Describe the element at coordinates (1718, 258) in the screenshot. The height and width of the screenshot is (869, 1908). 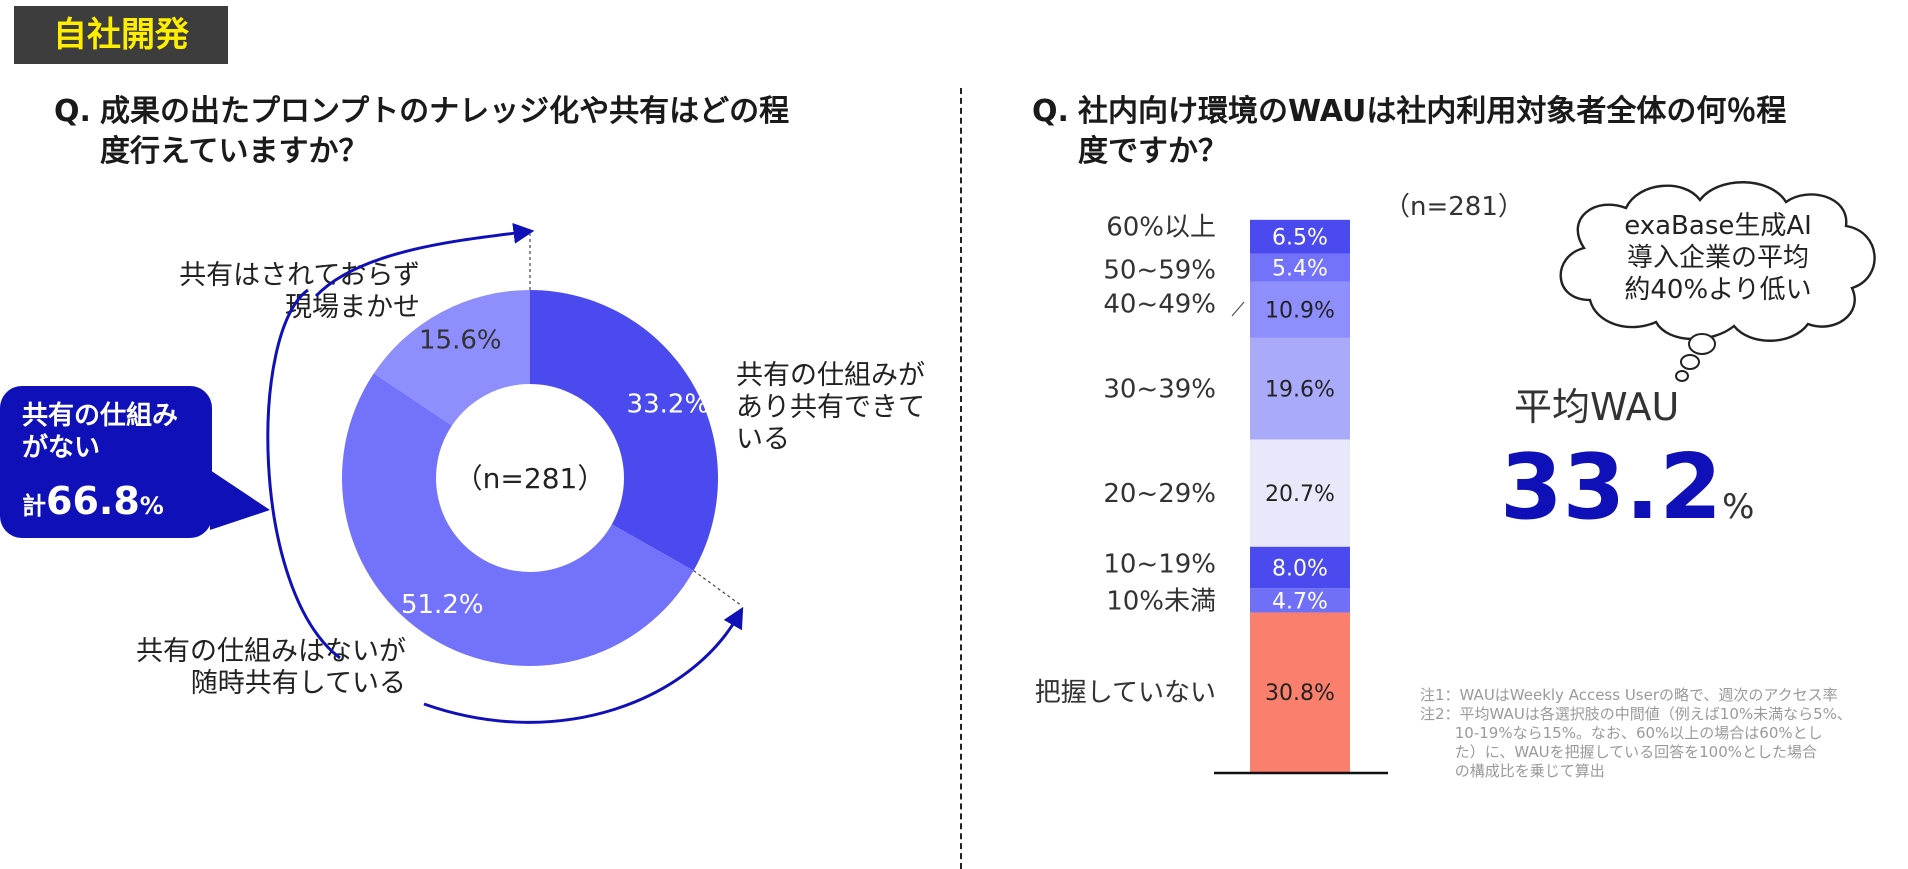
I see `cloud-text-line-1: 導入企業の平均` at that location.